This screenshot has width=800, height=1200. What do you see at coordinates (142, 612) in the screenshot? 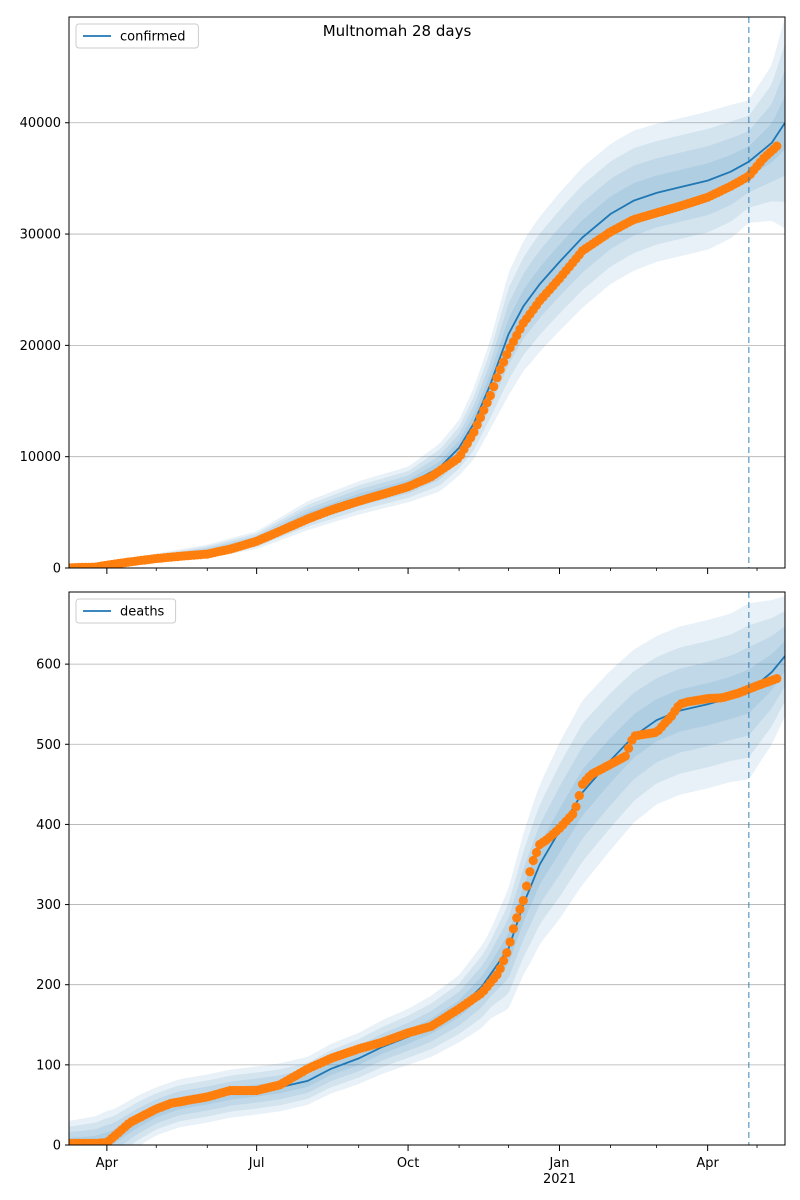
I see `legend-label: deaths` at bounding box center [142, 612].